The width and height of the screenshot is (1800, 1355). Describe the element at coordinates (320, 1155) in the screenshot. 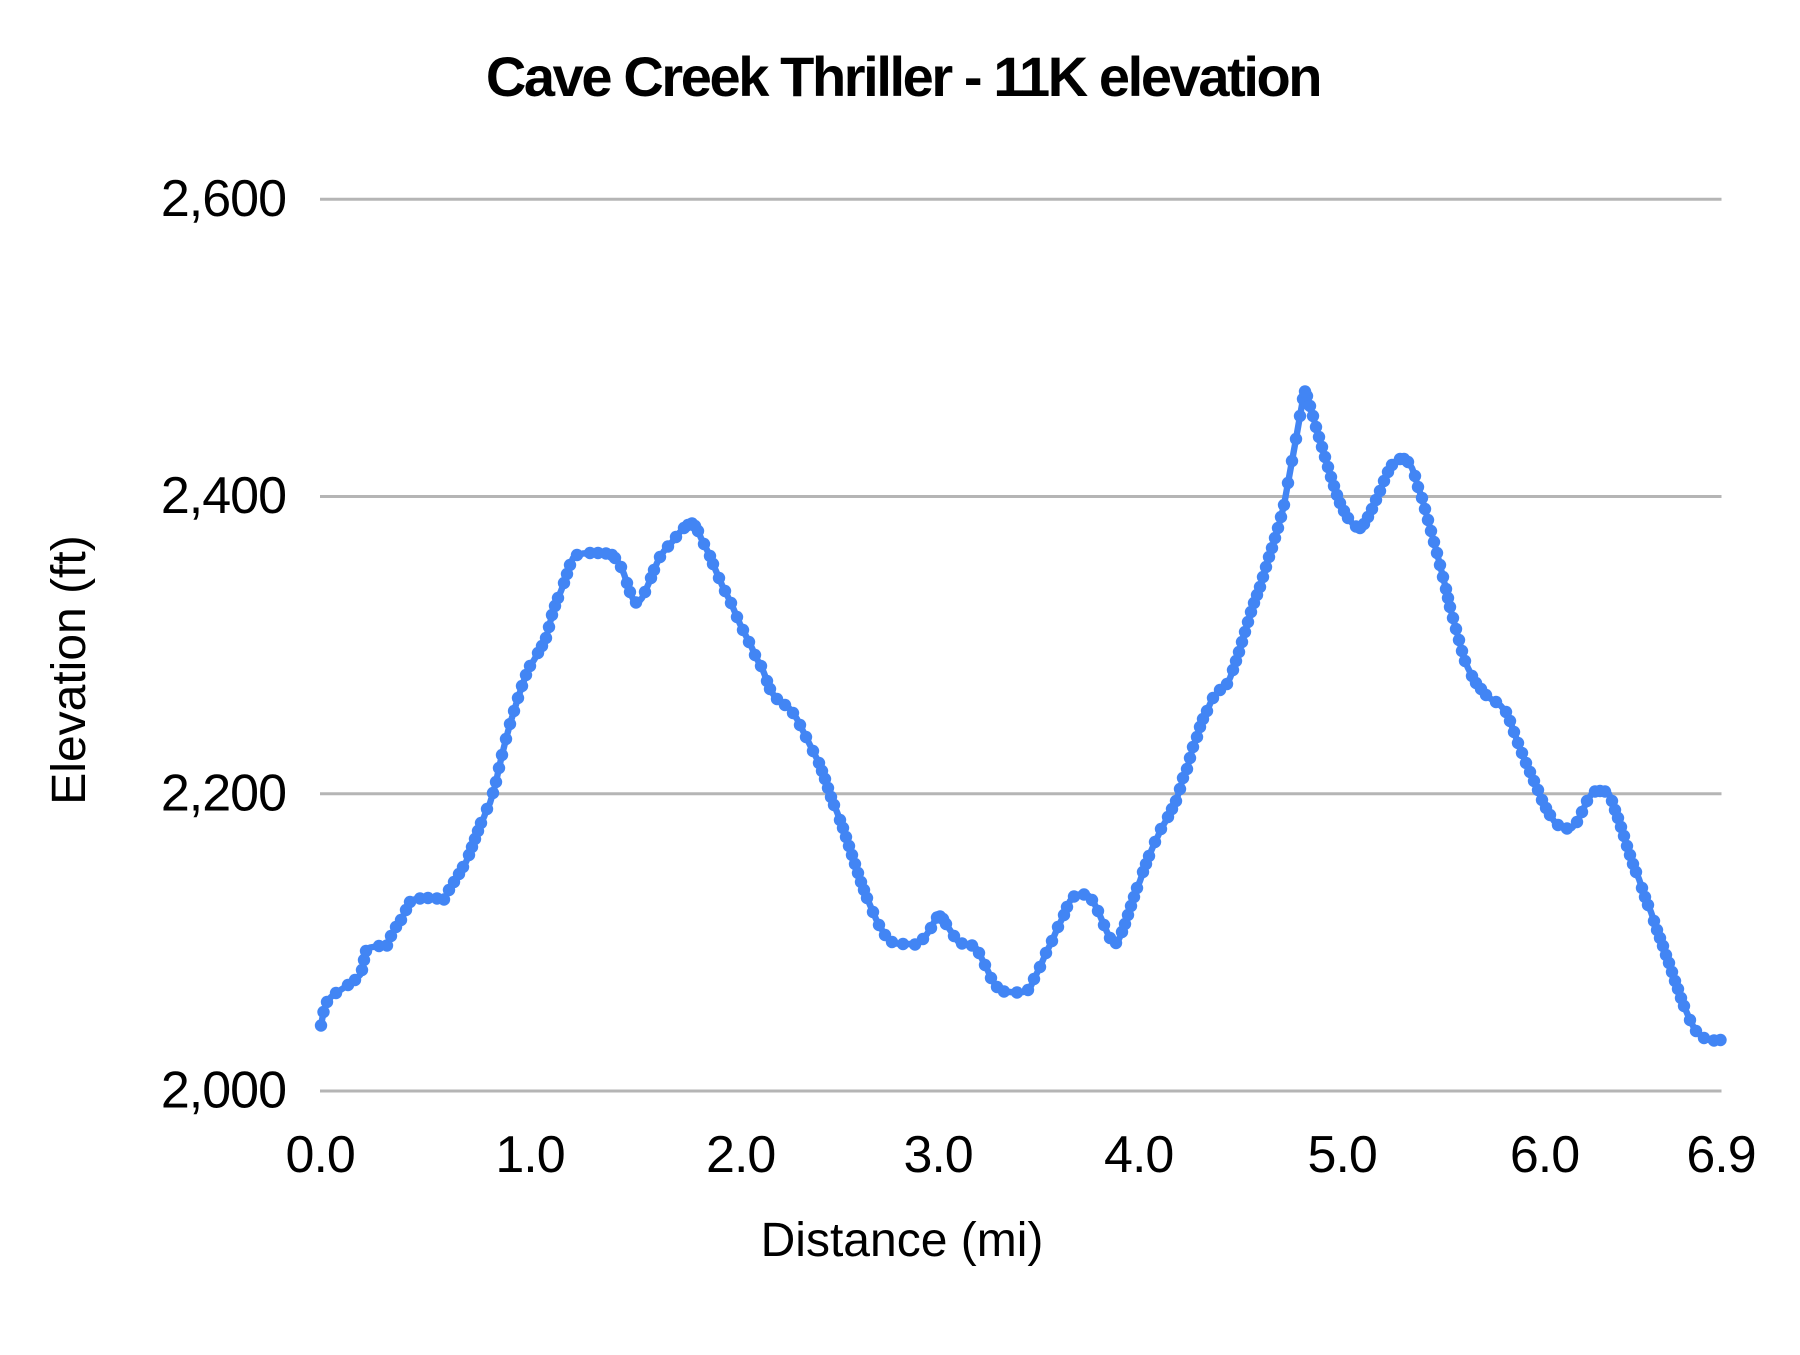

I see `svg-text: 0.0` at that location.